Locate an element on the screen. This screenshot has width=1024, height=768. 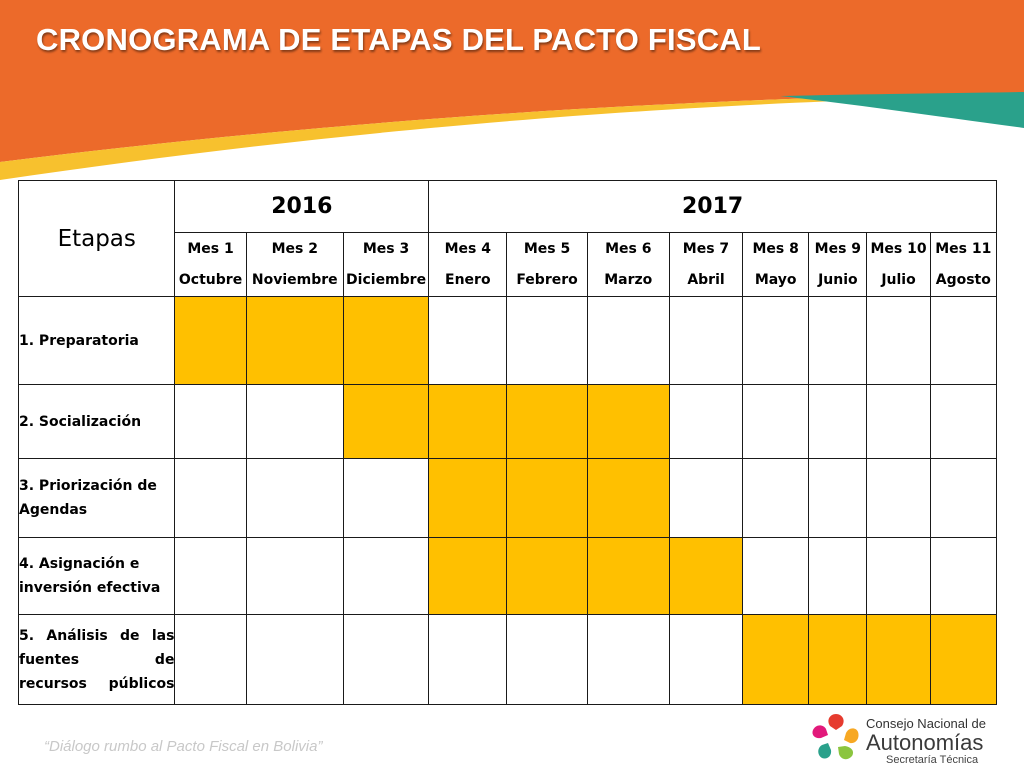
month-header: Mes 3 Diciembre is located at coordinates (386, 264).